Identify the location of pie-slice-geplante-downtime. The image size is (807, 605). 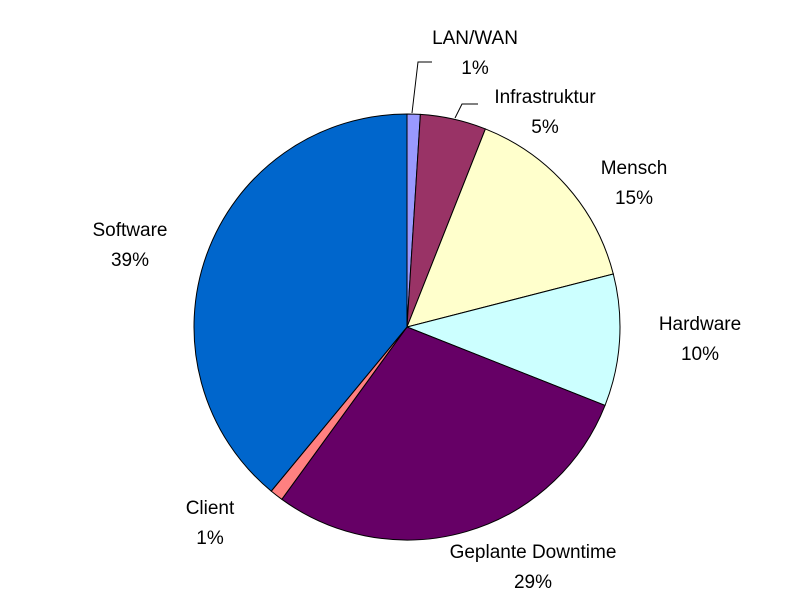
(443, 433).